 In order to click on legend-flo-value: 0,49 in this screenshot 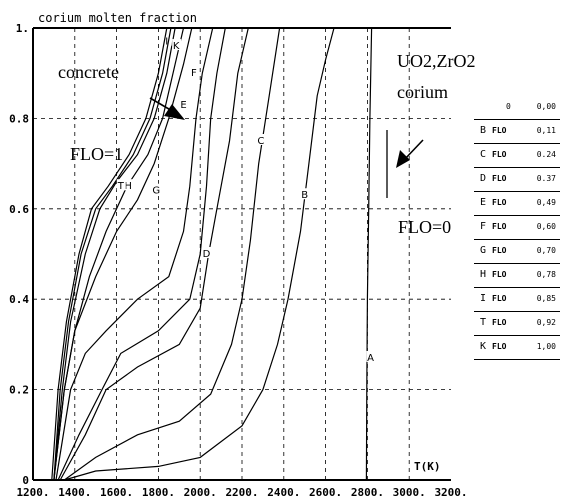, I will do `click(546, 202)`.